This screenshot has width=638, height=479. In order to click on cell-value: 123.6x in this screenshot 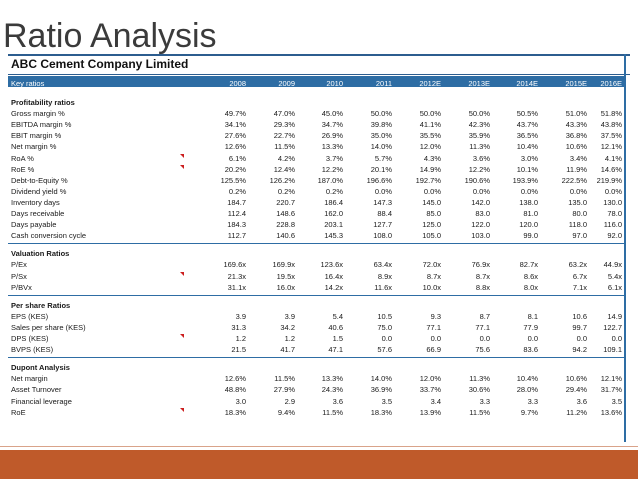, I will do `click(331, 265)`.